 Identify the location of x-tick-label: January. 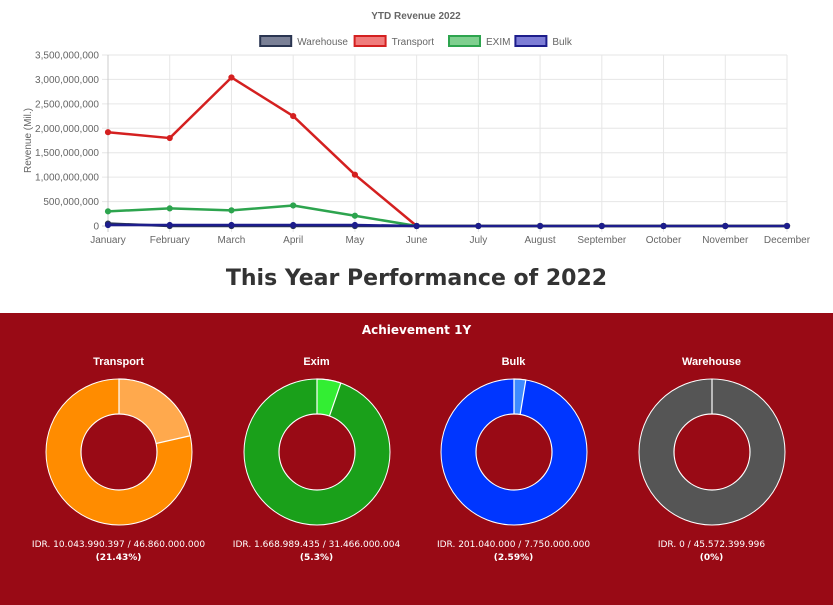
(108, 240).